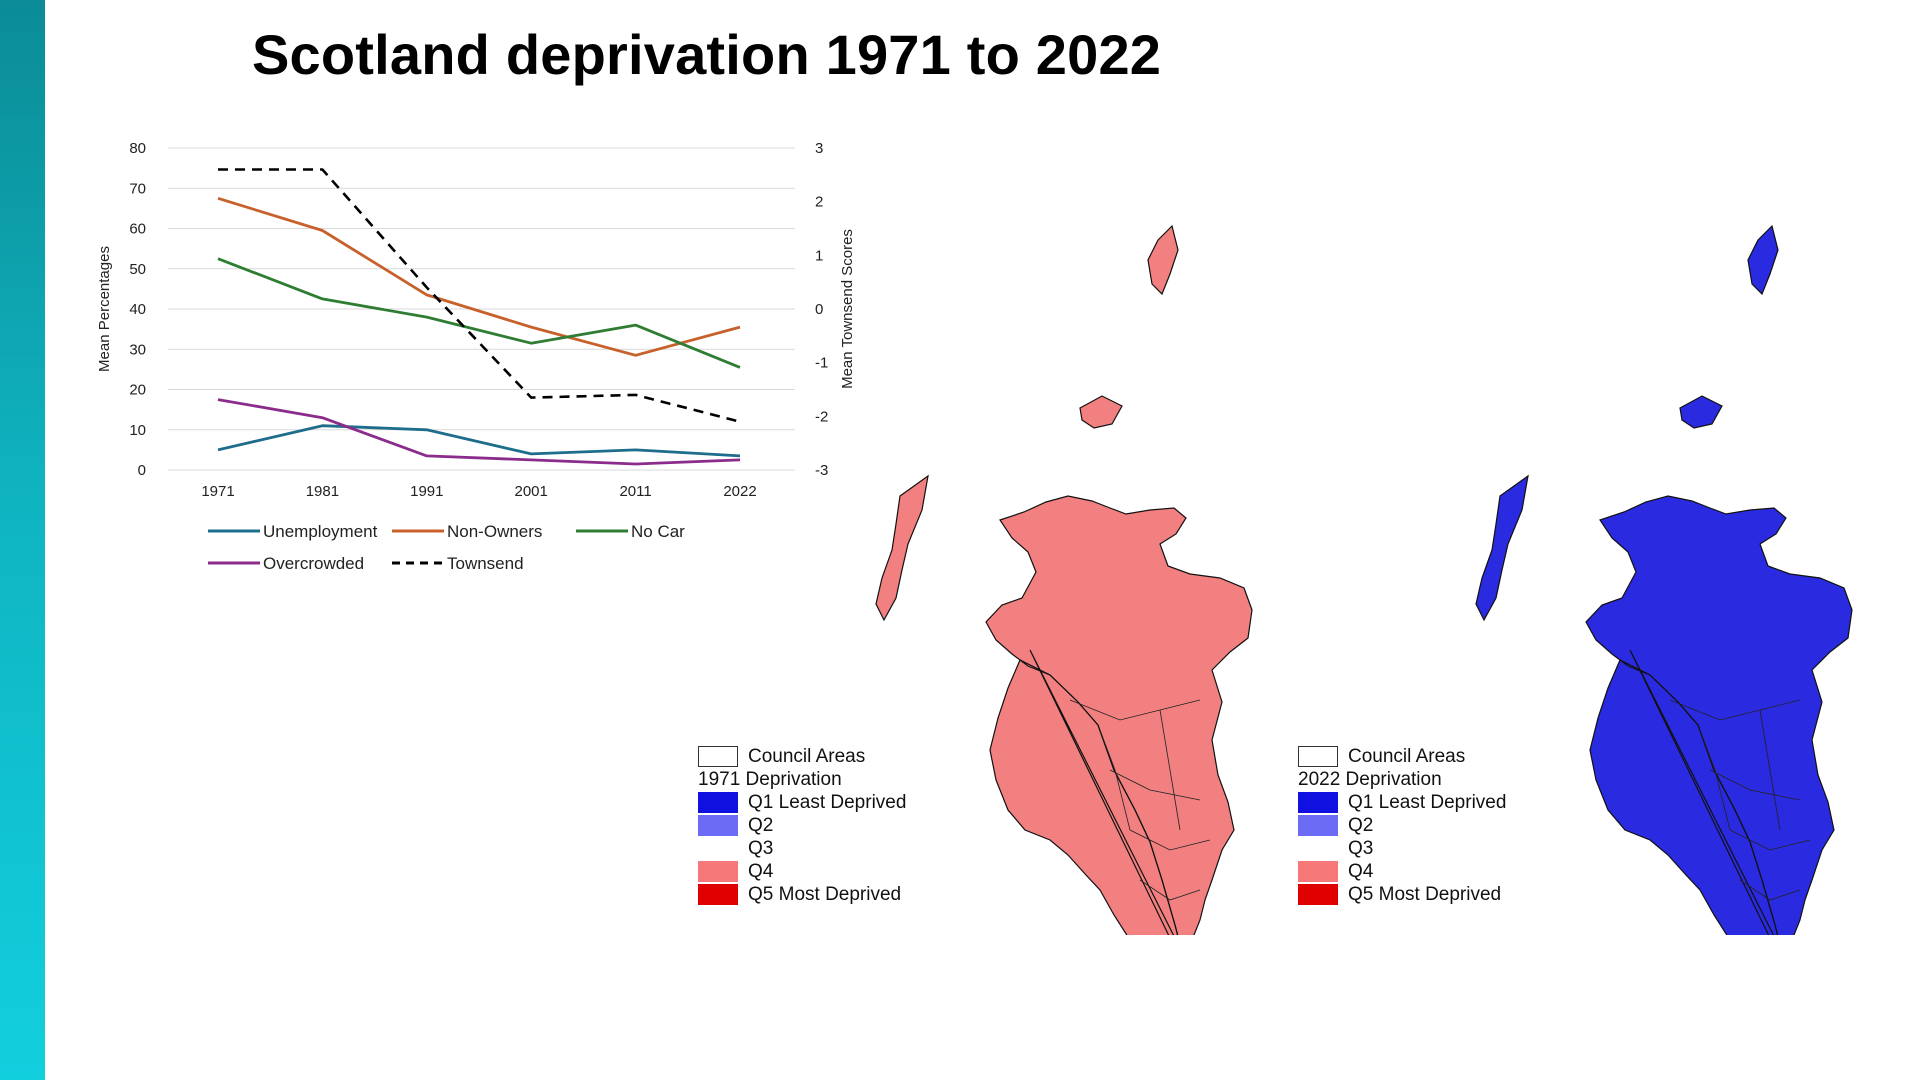 The width and height of the screenshot is (1920, 1080). What do you see at coordinates (142, 470) in the screenshot?
I see `y-tick-label: 0` at bounding box center [142, 470].